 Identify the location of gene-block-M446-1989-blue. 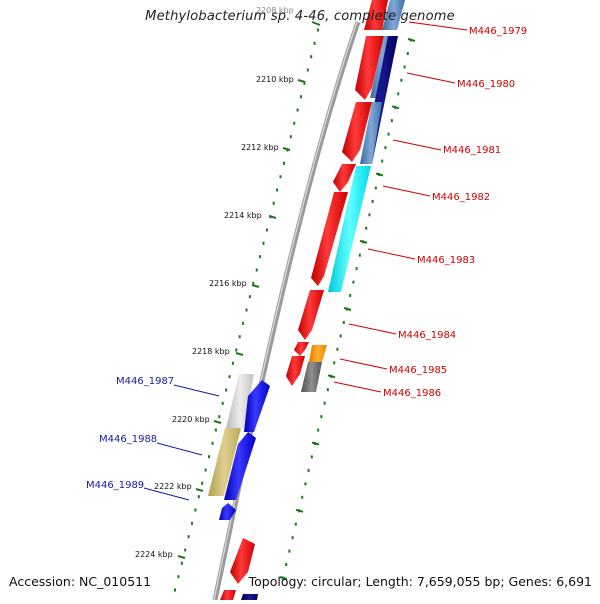
(227, 511).